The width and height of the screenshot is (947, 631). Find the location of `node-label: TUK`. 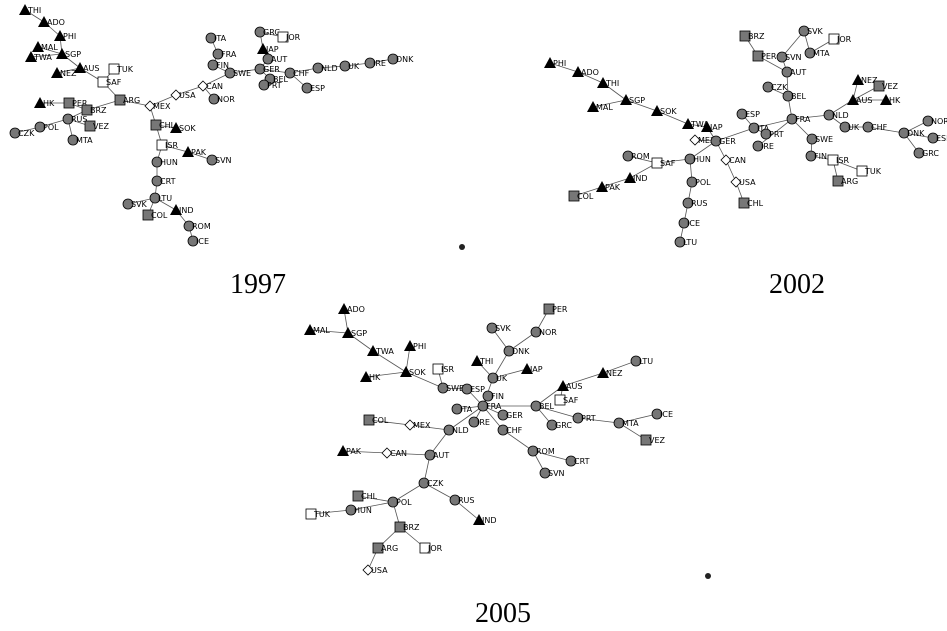

node-label: TUK is located at coordinates (873, 171).